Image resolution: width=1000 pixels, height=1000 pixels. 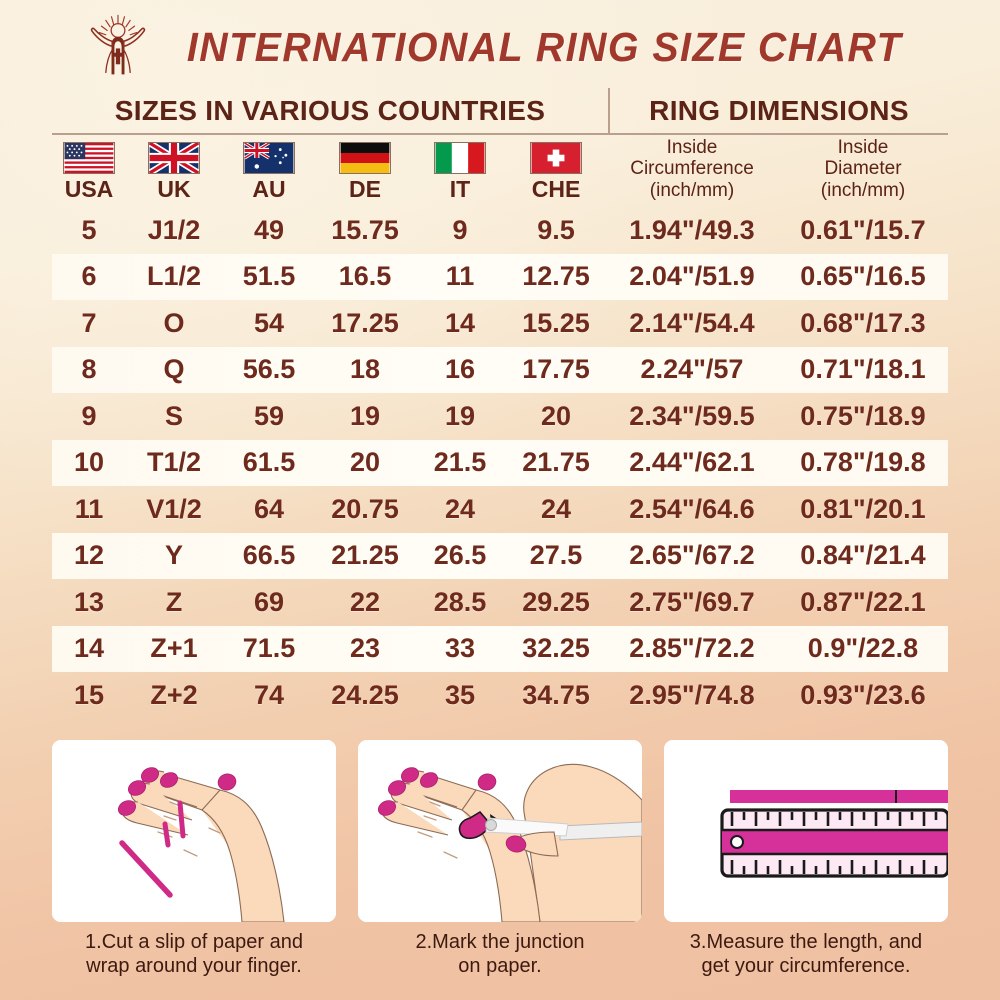 I want to click on cell-che: 24, so click(x=556, y=508).